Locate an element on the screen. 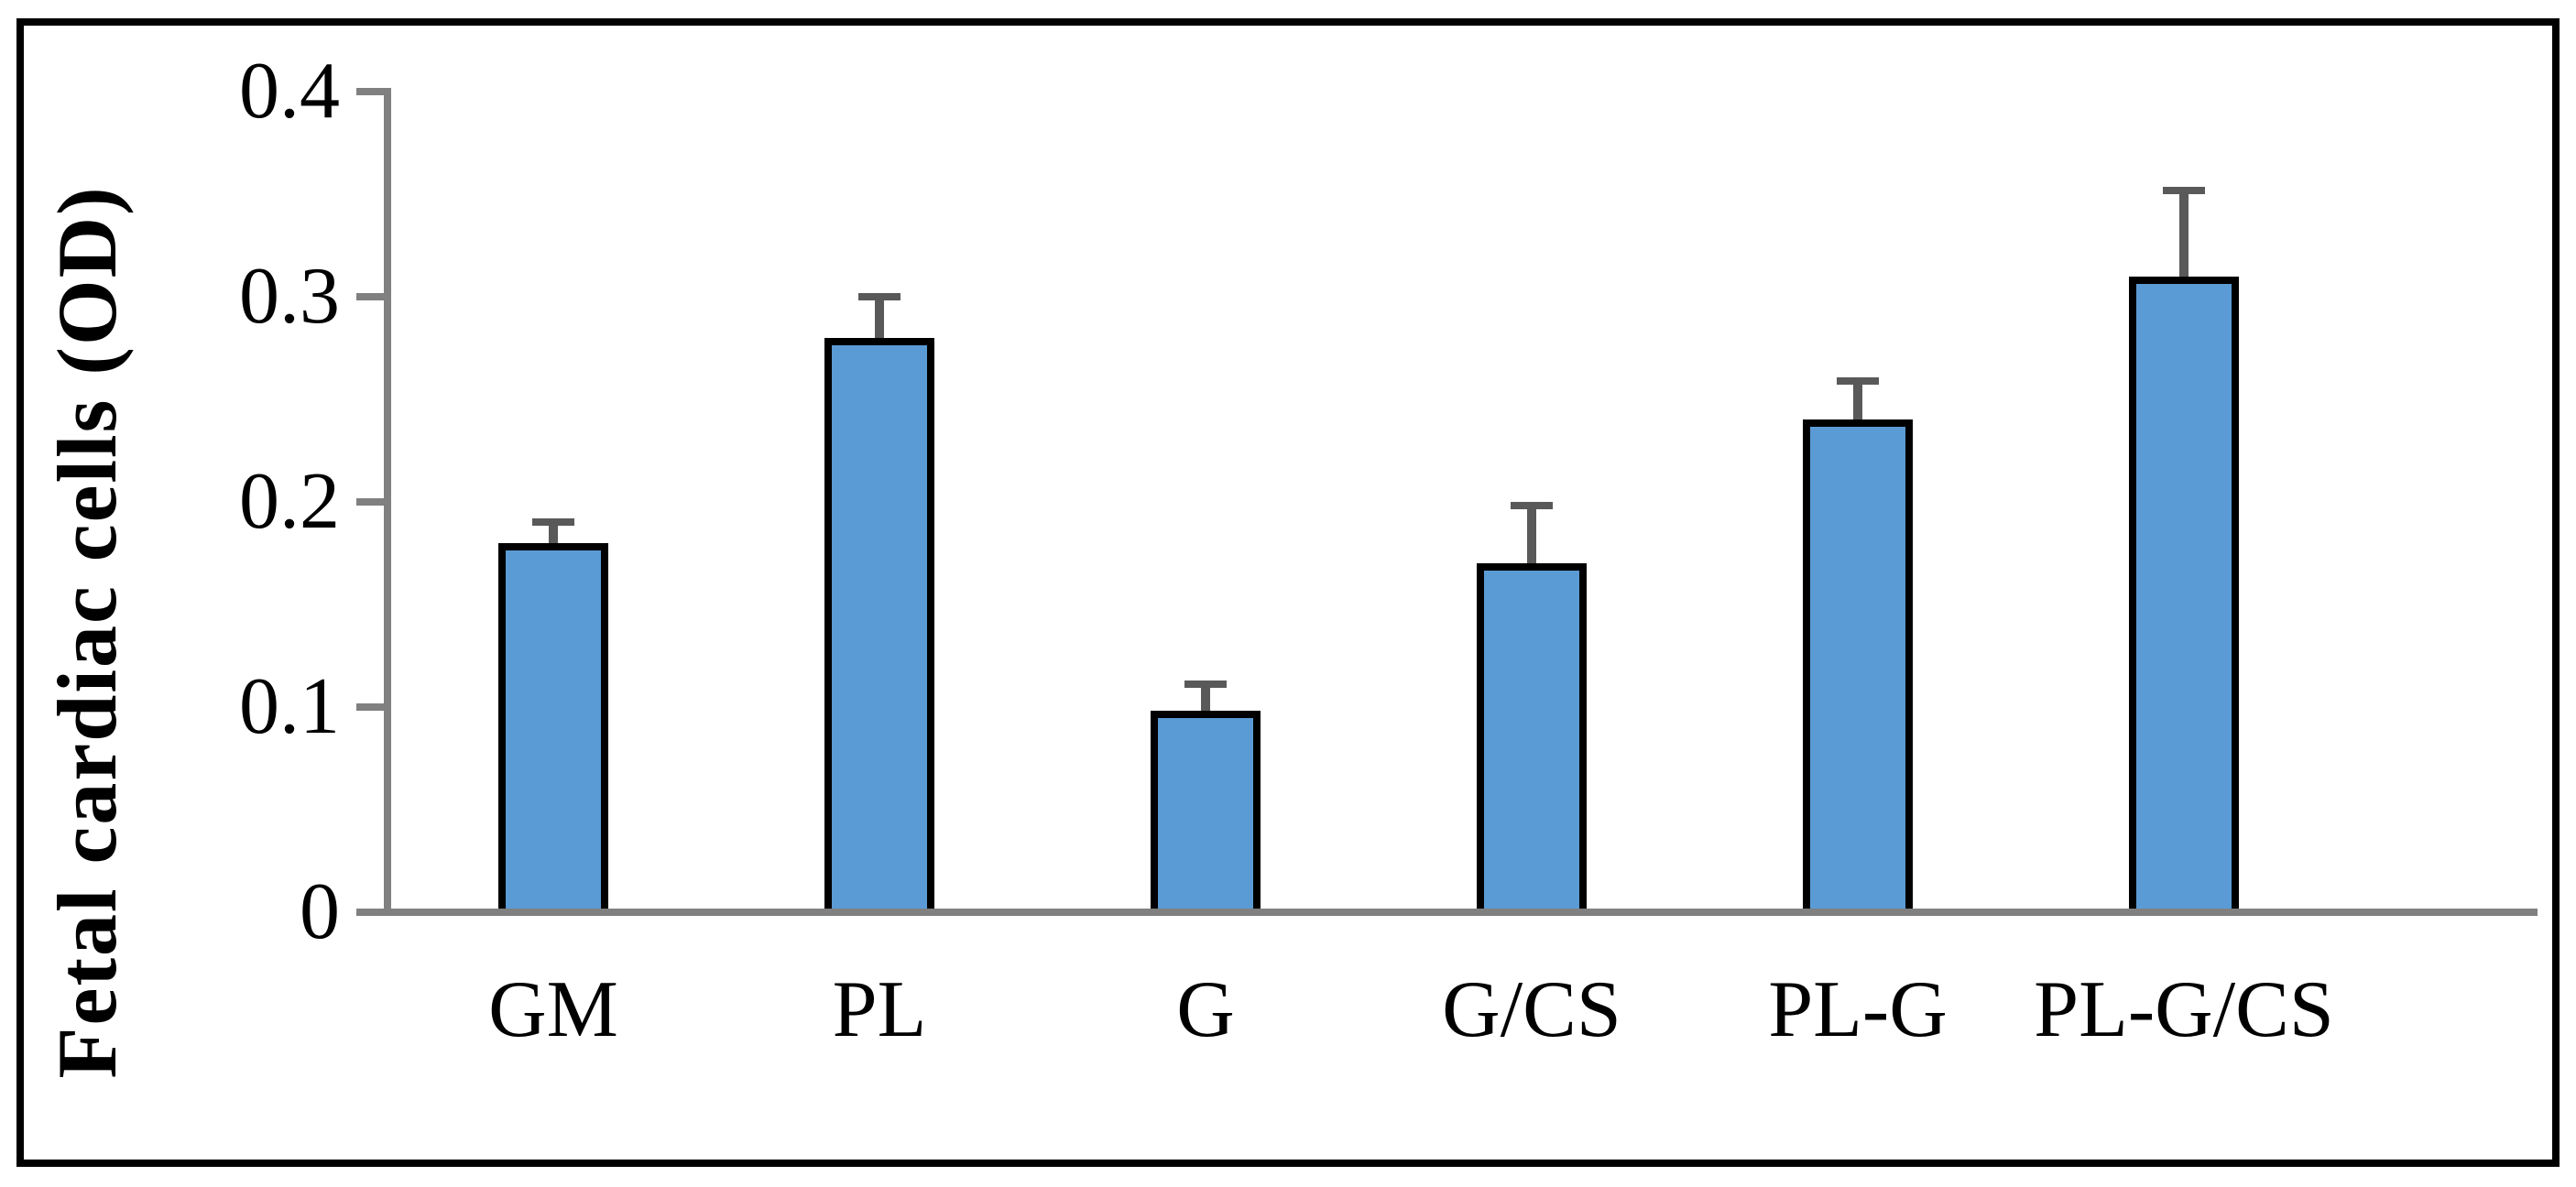  x-category-label: PL is located at coordinates (880, 1009).